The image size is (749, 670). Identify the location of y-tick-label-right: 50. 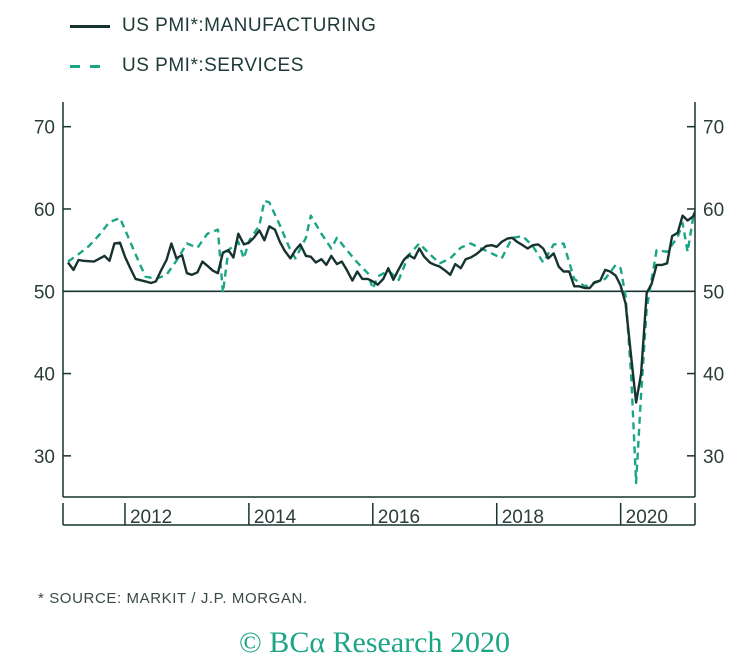
(713, 292).